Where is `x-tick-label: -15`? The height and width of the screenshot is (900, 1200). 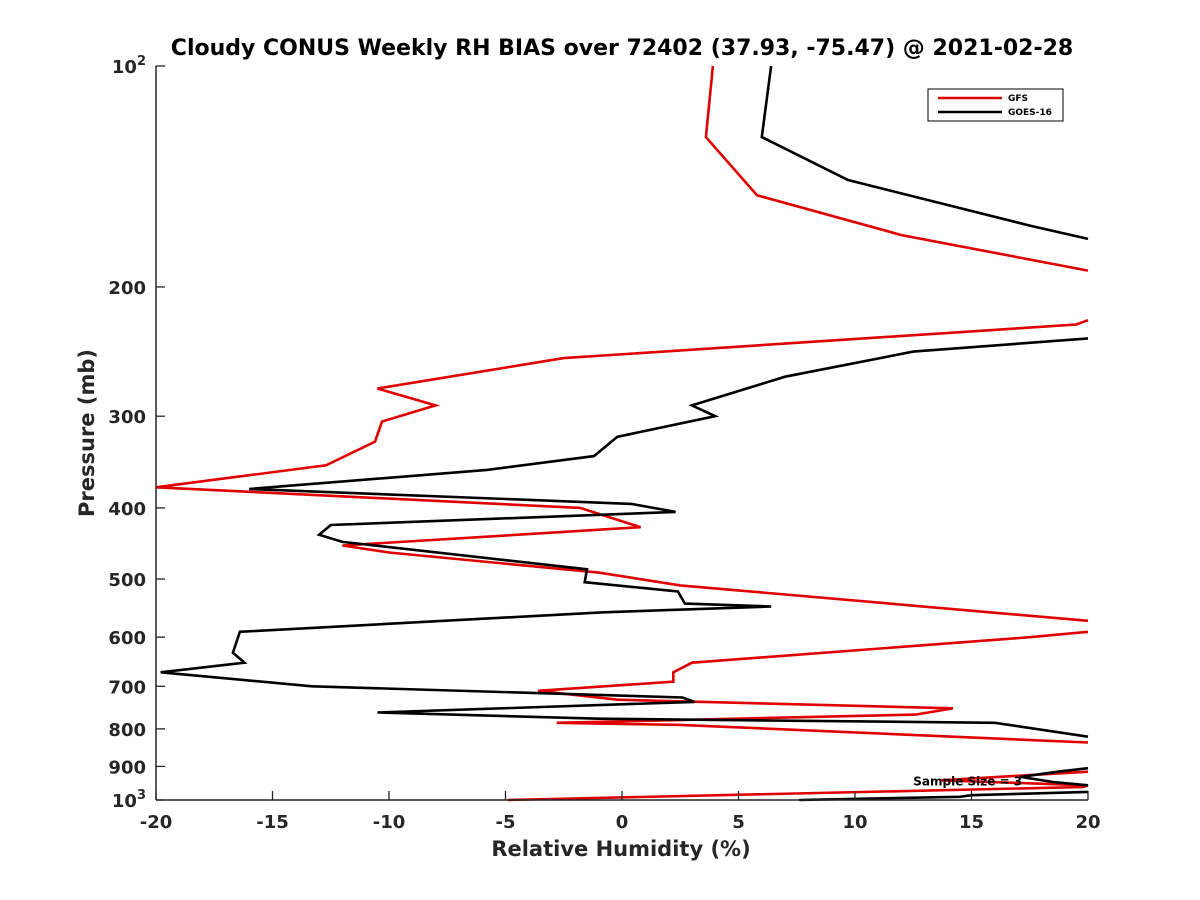
x-tick-label: -15 is located at coordinates (272, 822).